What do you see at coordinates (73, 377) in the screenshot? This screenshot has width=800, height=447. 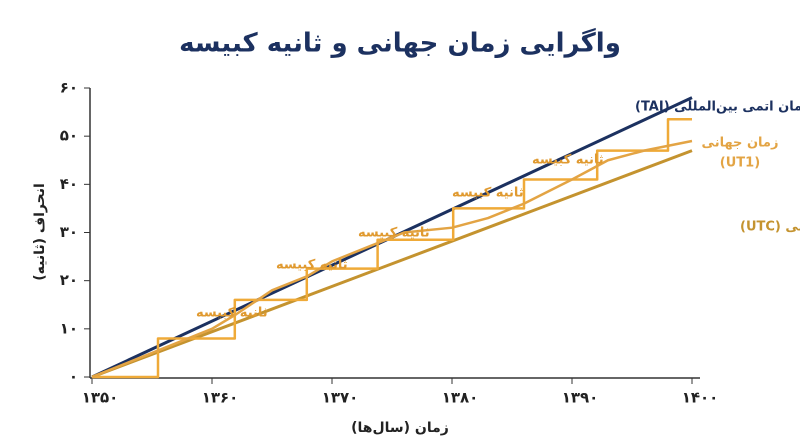 I see `y-tick-label: ۰` at bounding box center [73, 377].